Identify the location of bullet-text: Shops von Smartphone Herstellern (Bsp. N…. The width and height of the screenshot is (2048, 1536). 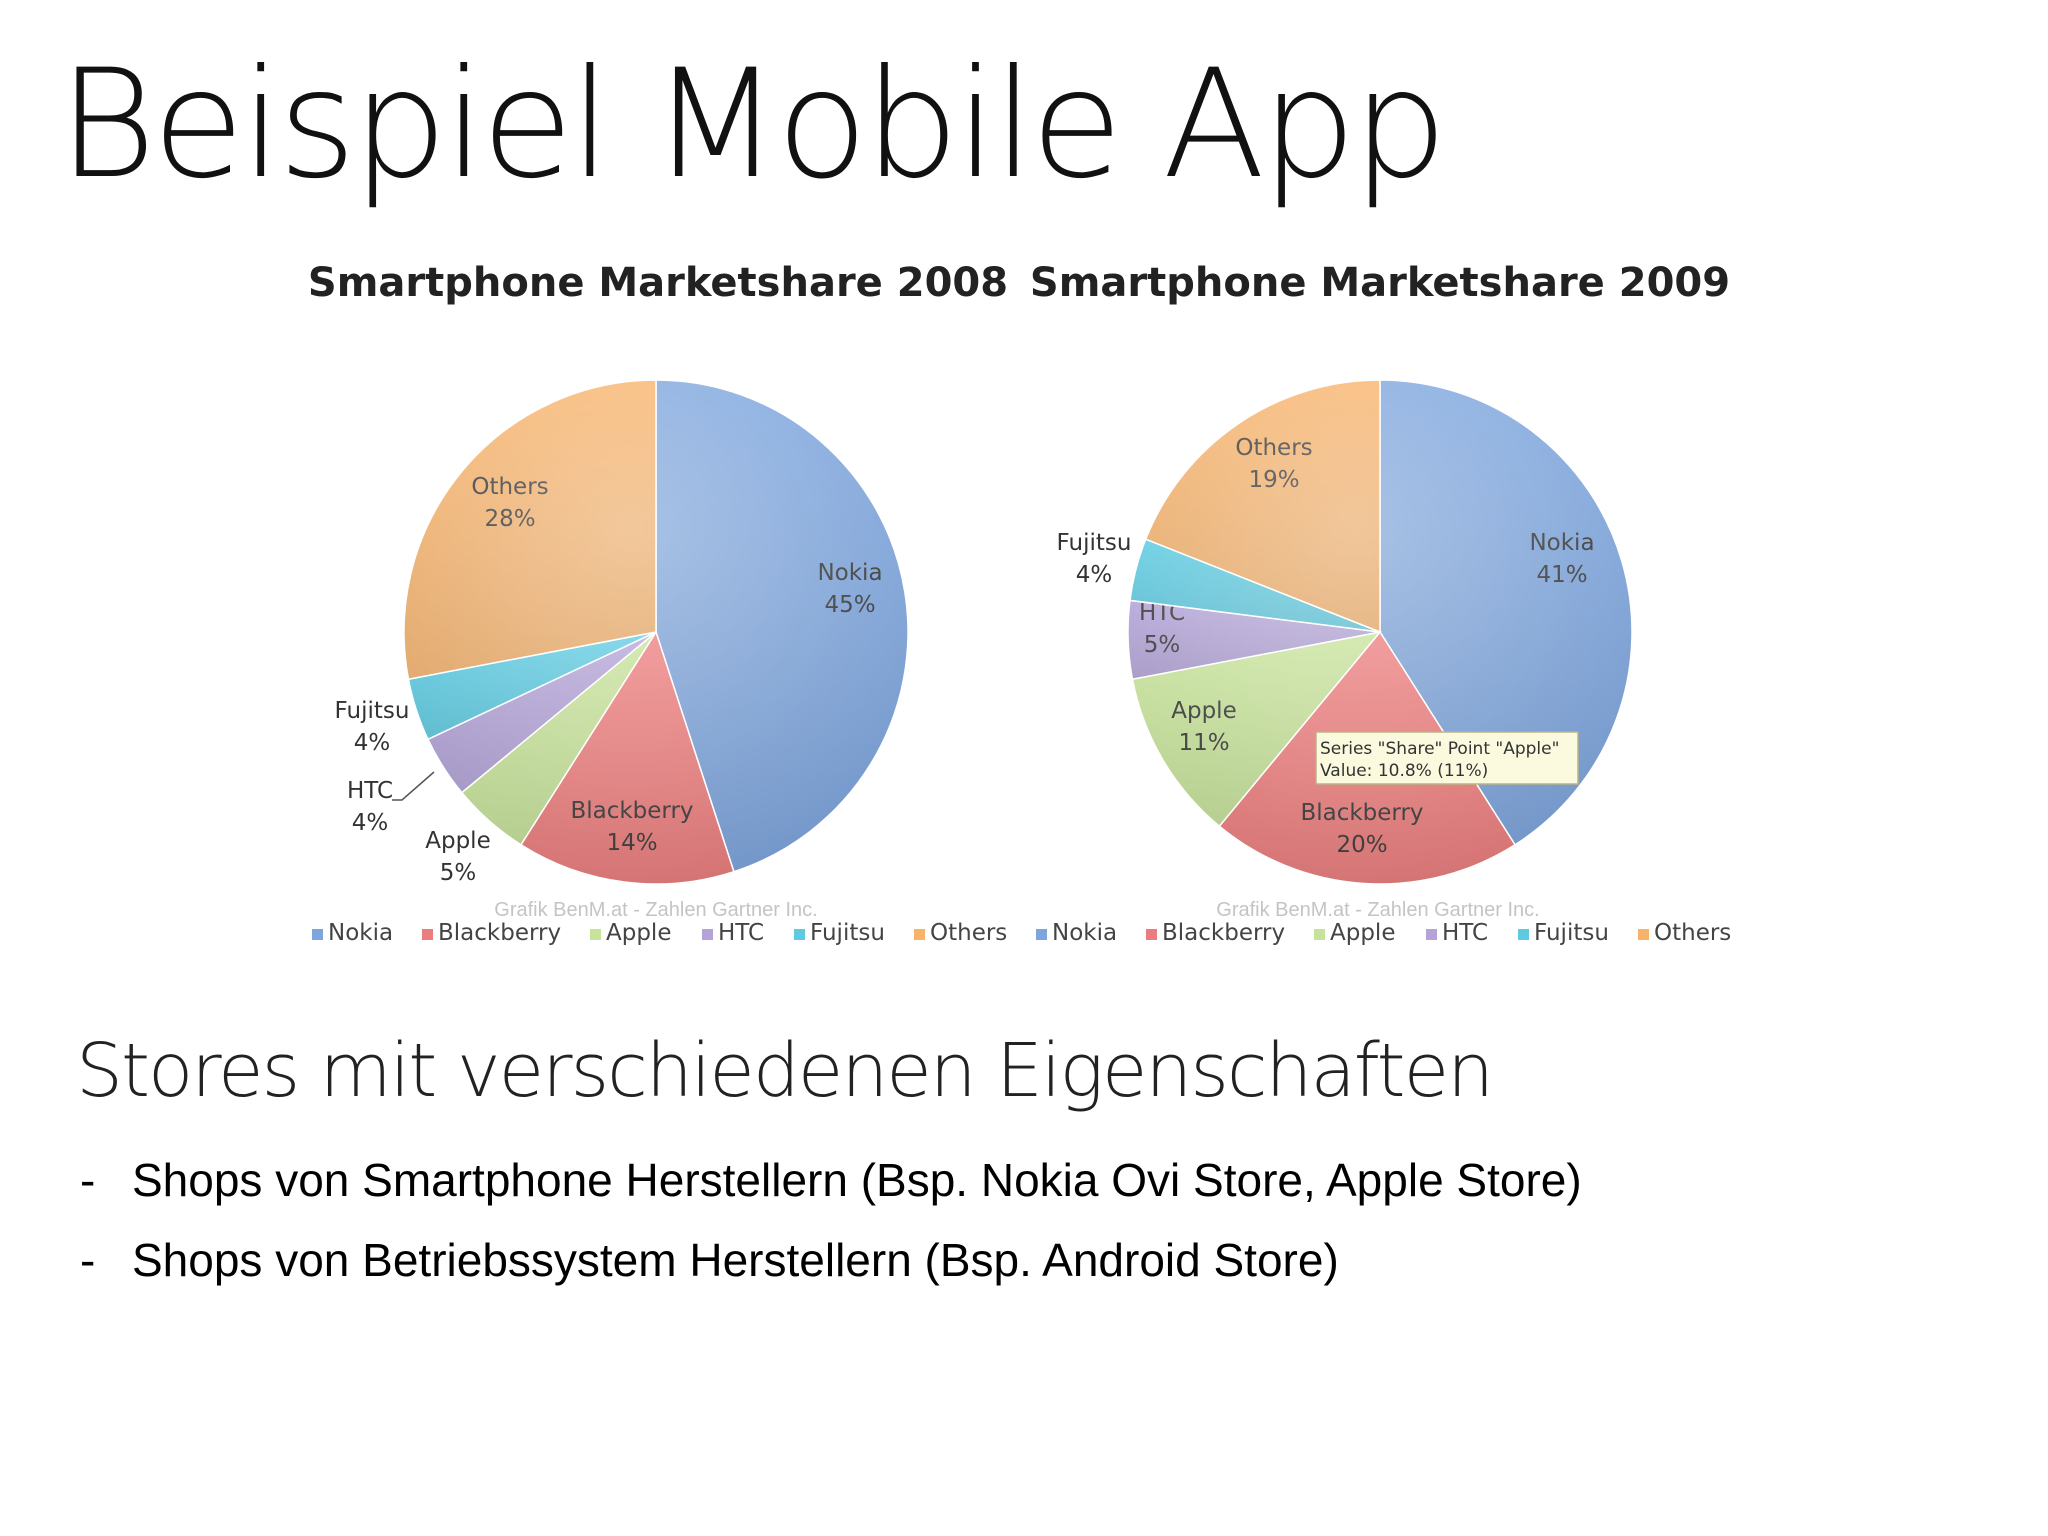
(857, 1180).